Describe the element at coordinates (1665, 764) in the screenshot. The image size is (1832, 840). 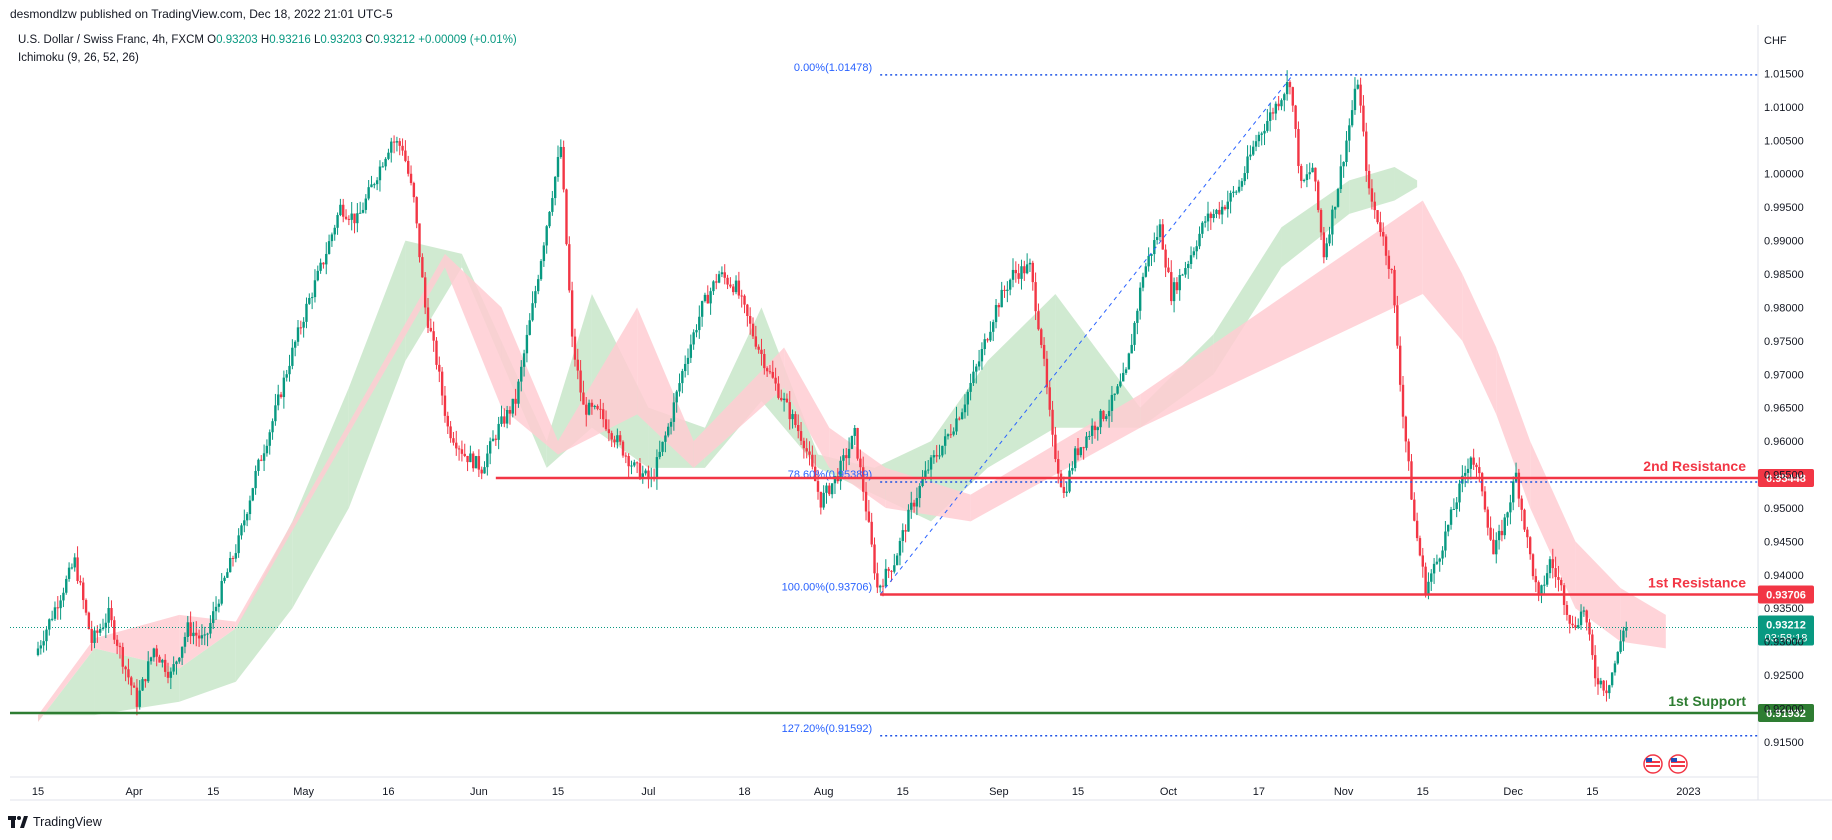
I see `economic-event-flags` at that location.